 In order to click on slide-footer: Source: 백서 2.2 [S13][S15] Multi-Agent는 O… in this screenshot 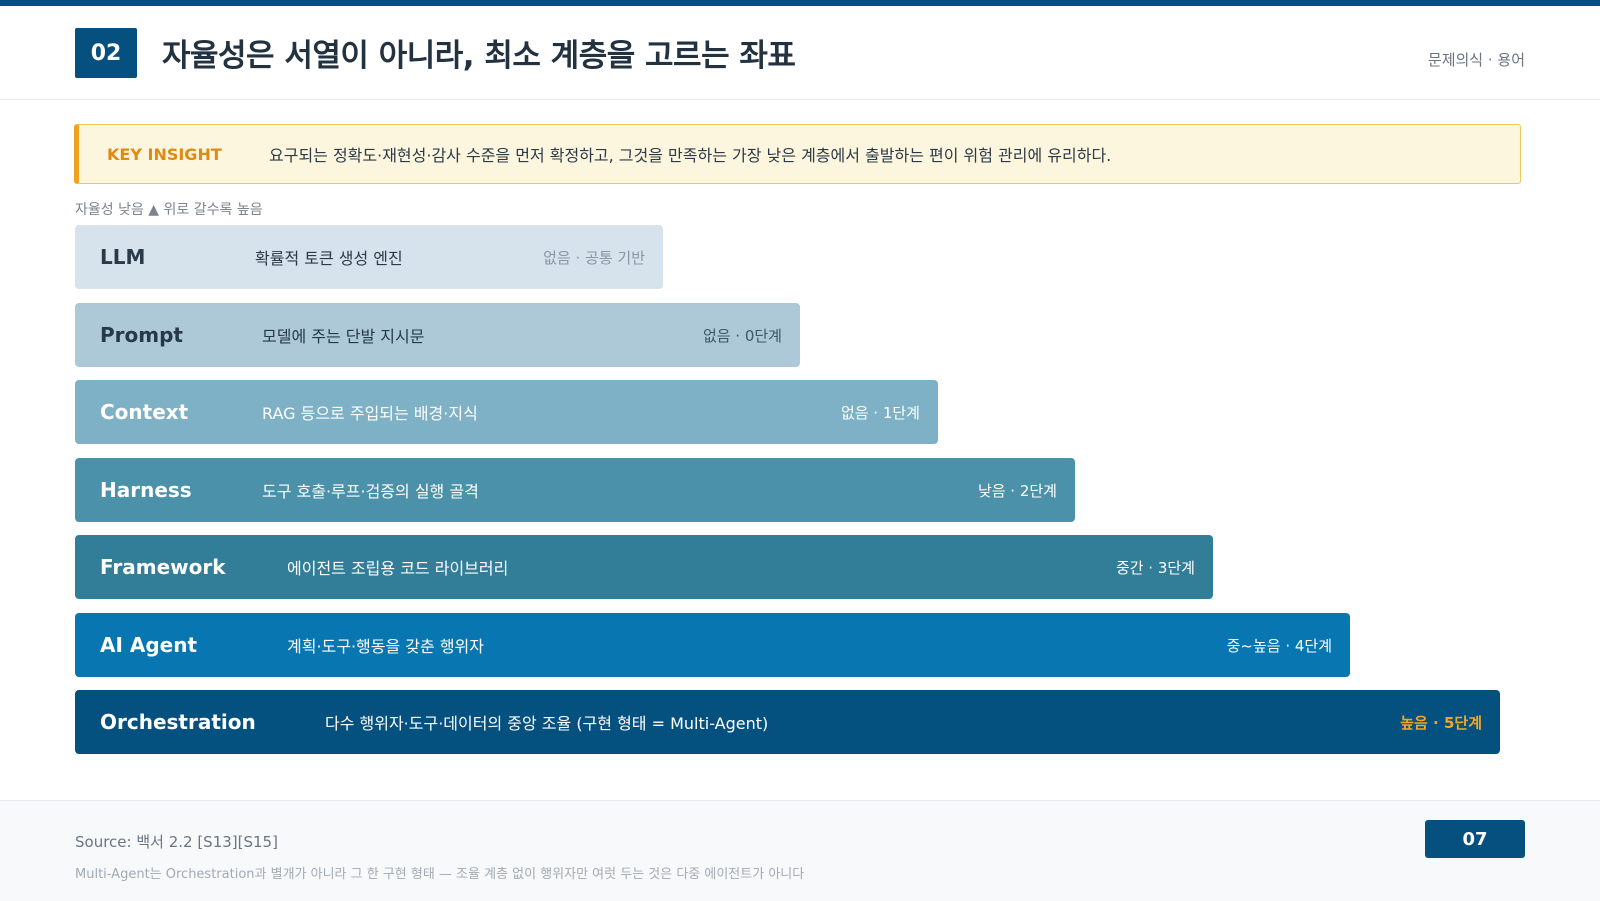, I will do `click(800, 850)`.